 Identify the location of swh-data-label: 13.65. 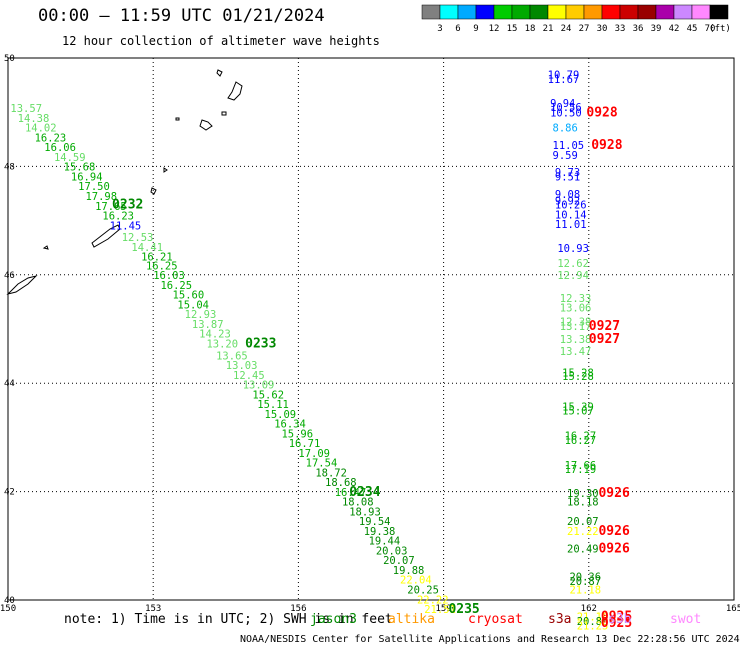
(232, 356).